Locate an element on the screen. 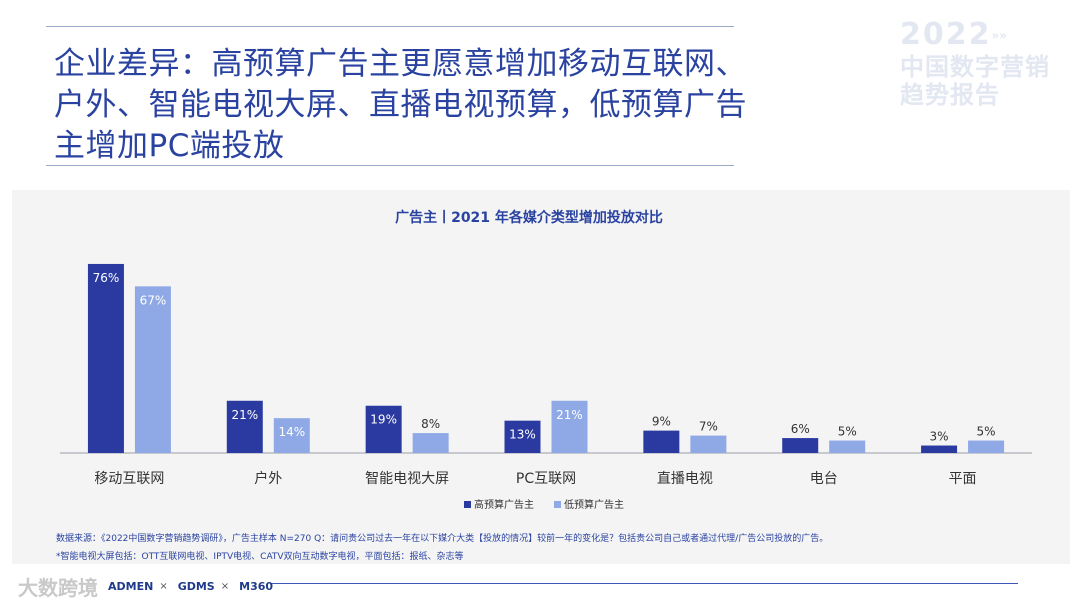  m360-logo: M360 is located at coordinates (256, 586).